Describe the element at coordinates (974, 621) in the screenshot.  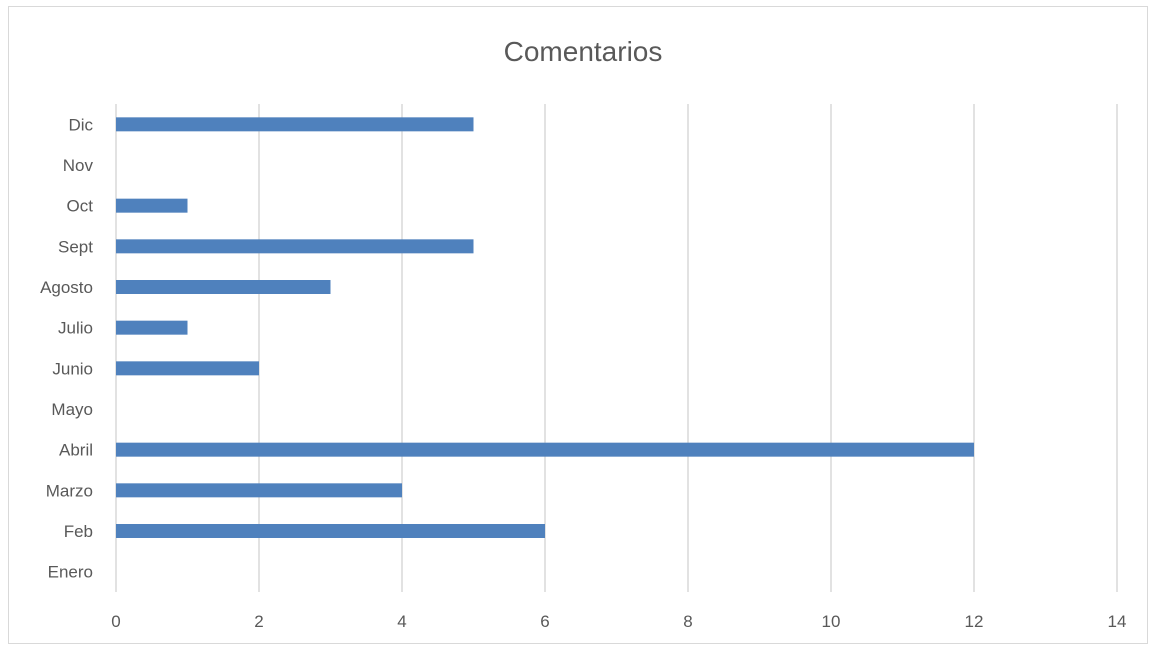
I see `x-tick-label: 12` at that location.